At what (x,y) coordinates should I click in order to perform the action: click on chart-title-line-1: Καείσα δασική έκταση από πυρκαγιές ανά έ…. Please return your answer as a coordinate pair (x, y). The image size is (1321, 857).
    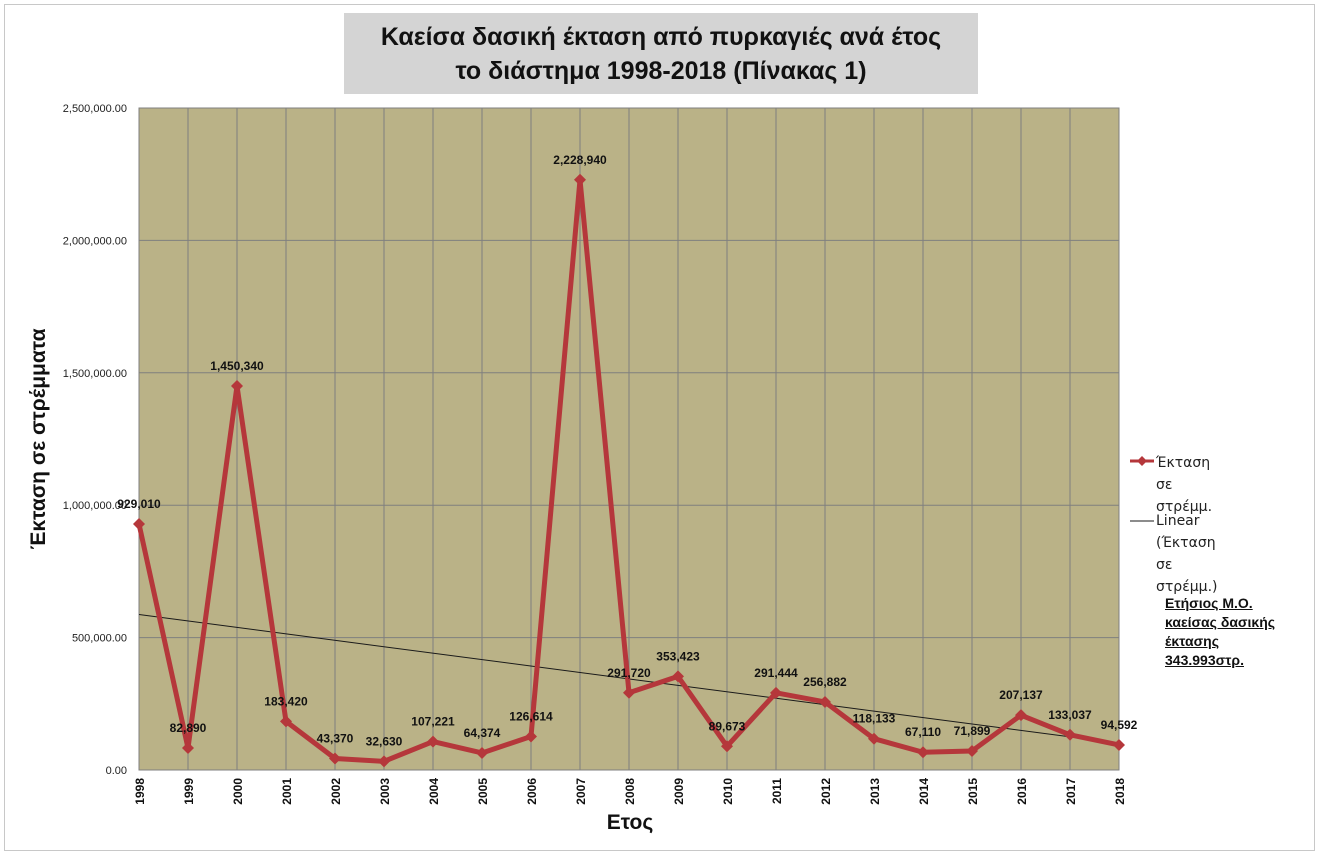
    Looking at the image, I should click on (661, 36).